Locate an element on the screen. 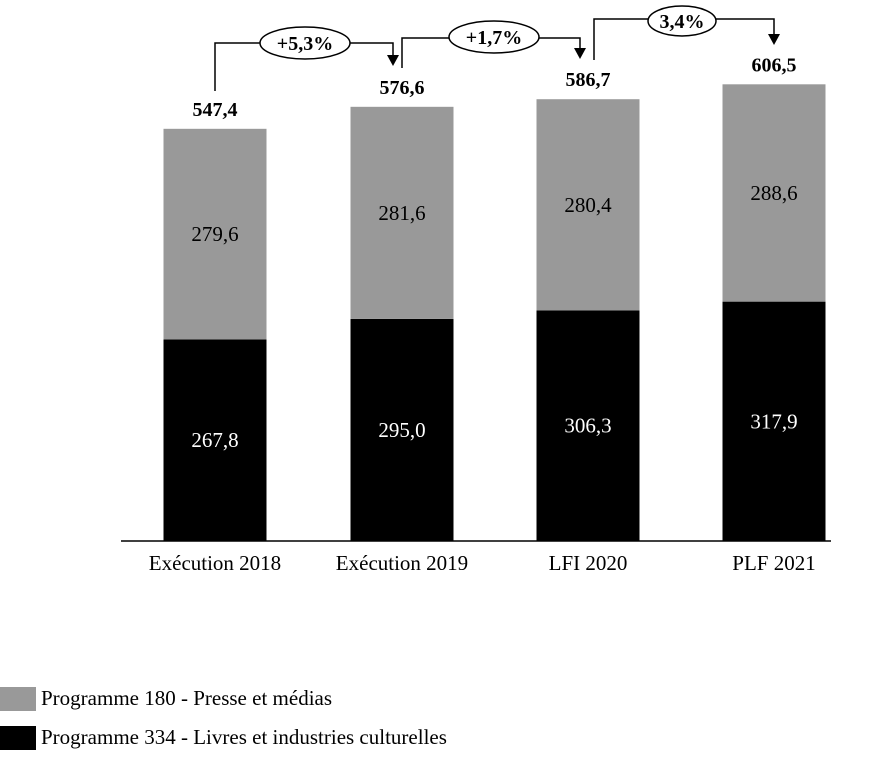 The image size is (881, 764). data-label-p180-2: 280,4 is located at coordinates (588, 205).